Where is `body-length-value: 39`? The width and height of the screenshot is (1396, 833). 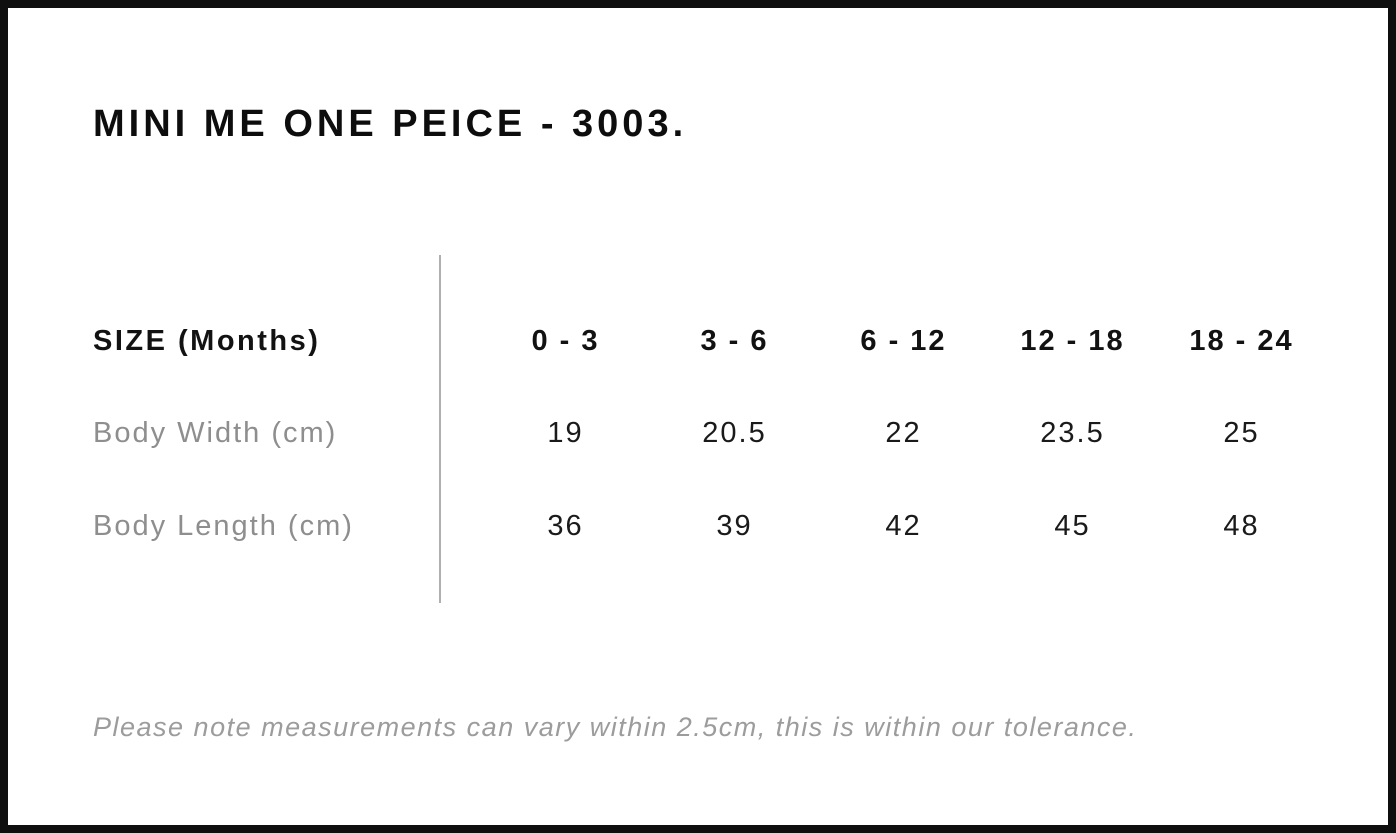
body-length-value: 39 is located at coordinates (734, 525).